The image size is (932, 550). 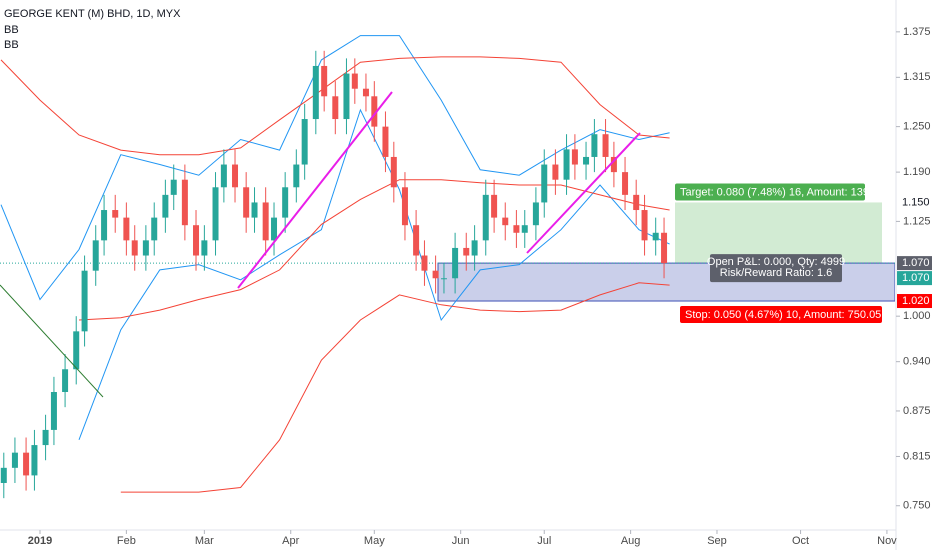 What do you see at coordinates (778, 233) in the screenshot?
I see `target-zone` at bounding box center [778, 233].